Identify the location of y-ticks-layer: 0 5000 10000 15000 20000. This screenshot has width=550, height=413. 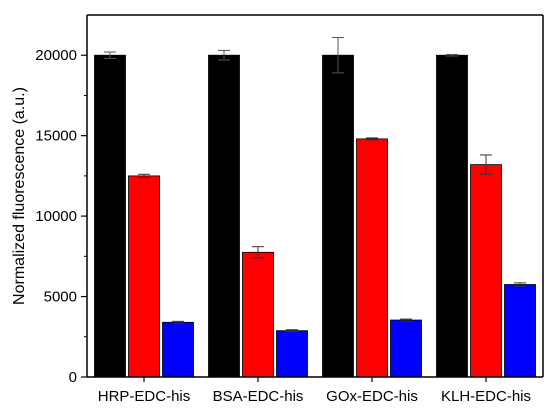
(61, 216).